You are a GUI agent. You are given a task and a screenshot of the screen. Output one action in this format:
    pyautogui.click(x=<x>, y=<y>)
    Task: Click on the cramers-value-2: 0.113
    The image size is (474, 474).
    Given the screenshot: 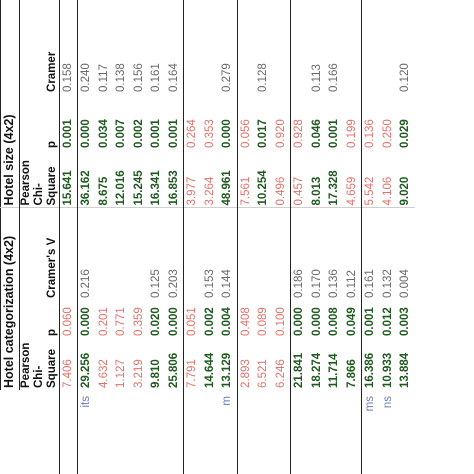 What is the action you would take?
    pyautogui.click(x=316, y=78)
    